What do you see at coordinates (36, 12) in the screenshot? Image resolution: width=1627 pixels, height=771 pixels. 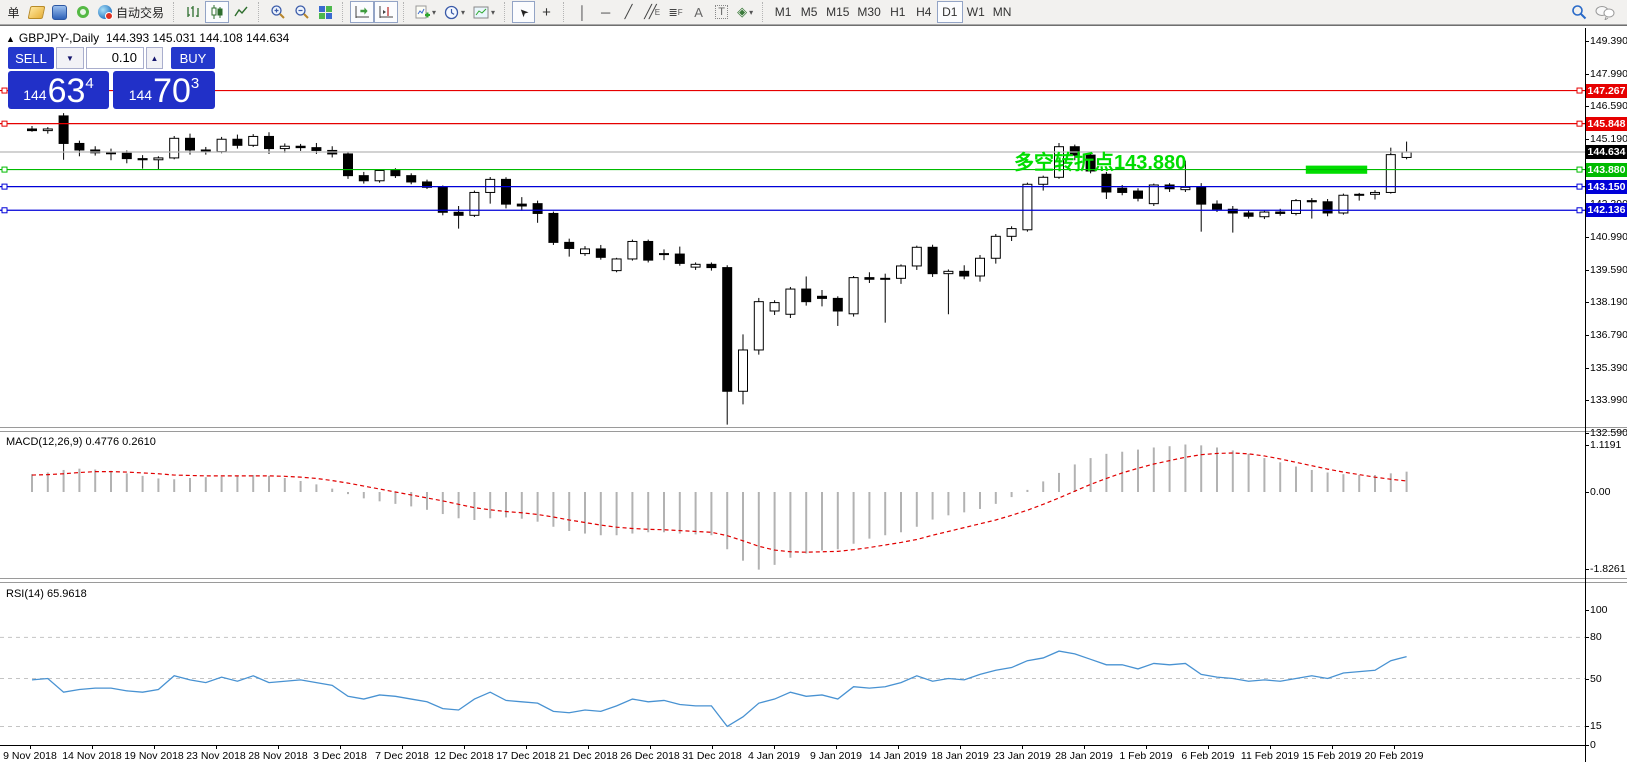 I see `history-center-button` at bounding box center [36, 12].